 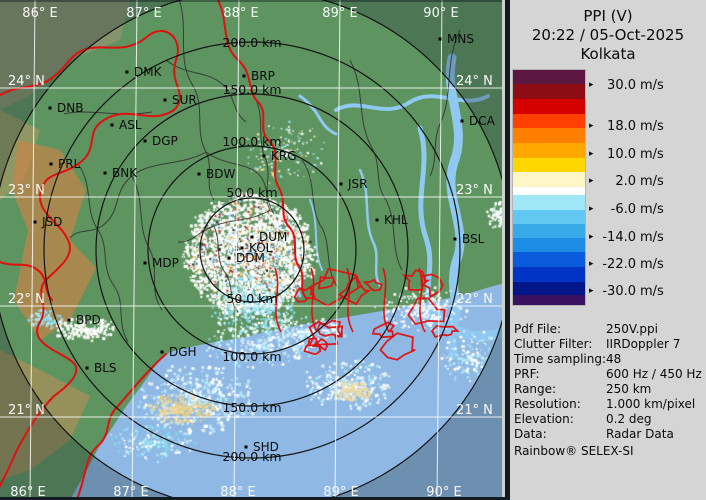 What do you see at coordinates (549, 187) in the screenshot?
I see `legend-color-bar` at bounding box center [549, 187].